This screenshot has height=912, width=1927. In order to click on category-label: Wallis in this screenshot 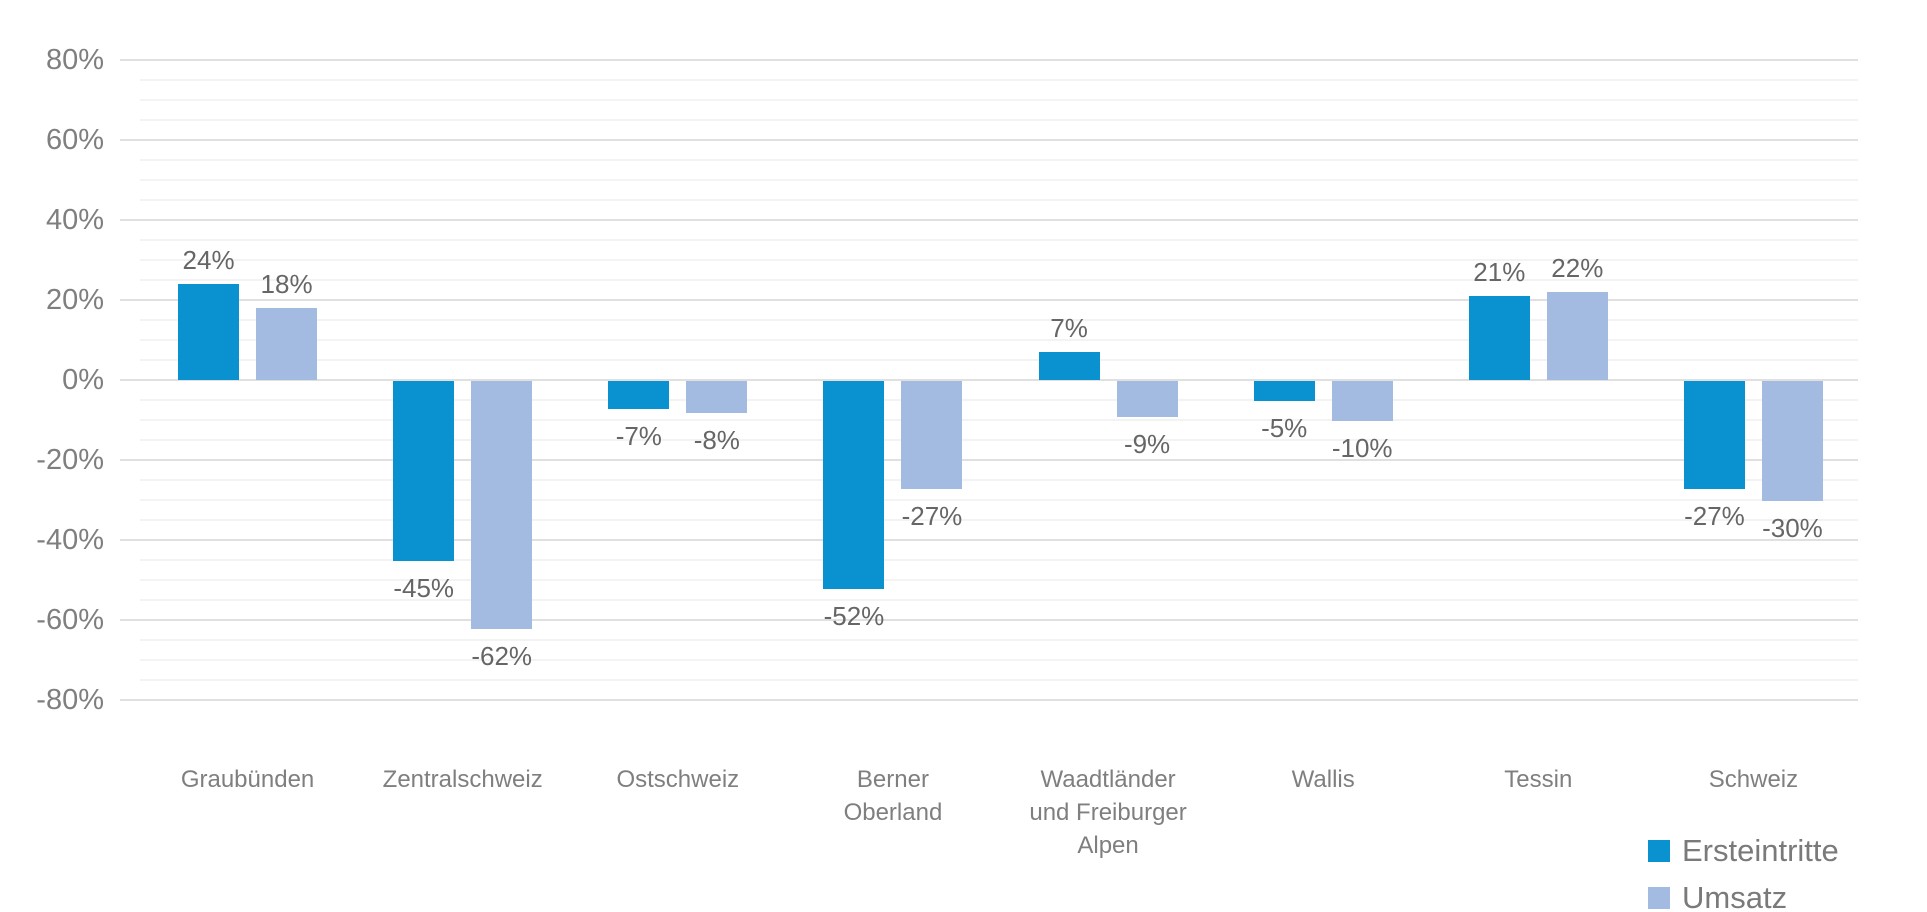, I will do `click(1323, 779)`.